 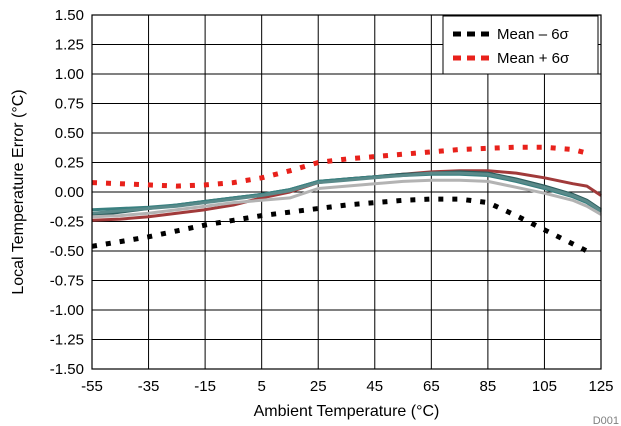 I want to click on y-tick-label: 0.50, so click(x=69, y=133).